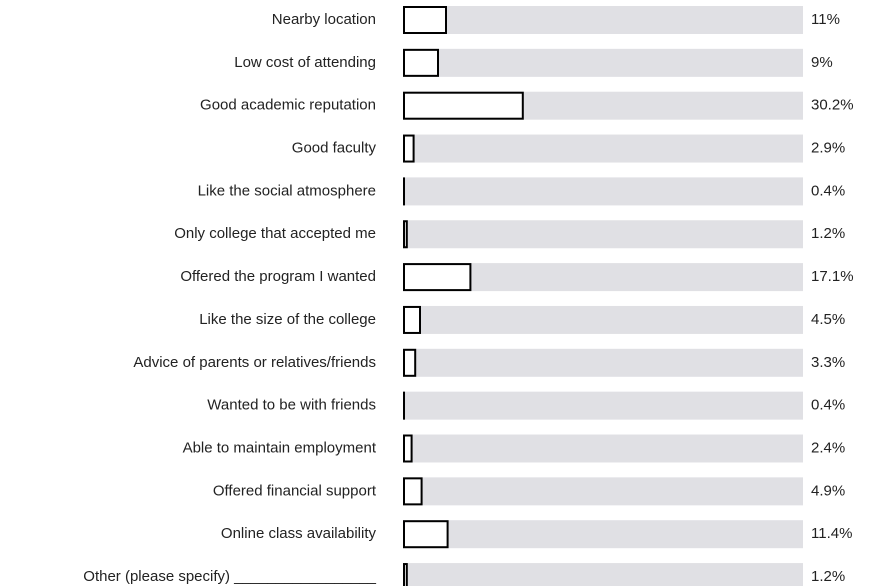  I want to click on value-label: 3.3%, so click(828, 362).